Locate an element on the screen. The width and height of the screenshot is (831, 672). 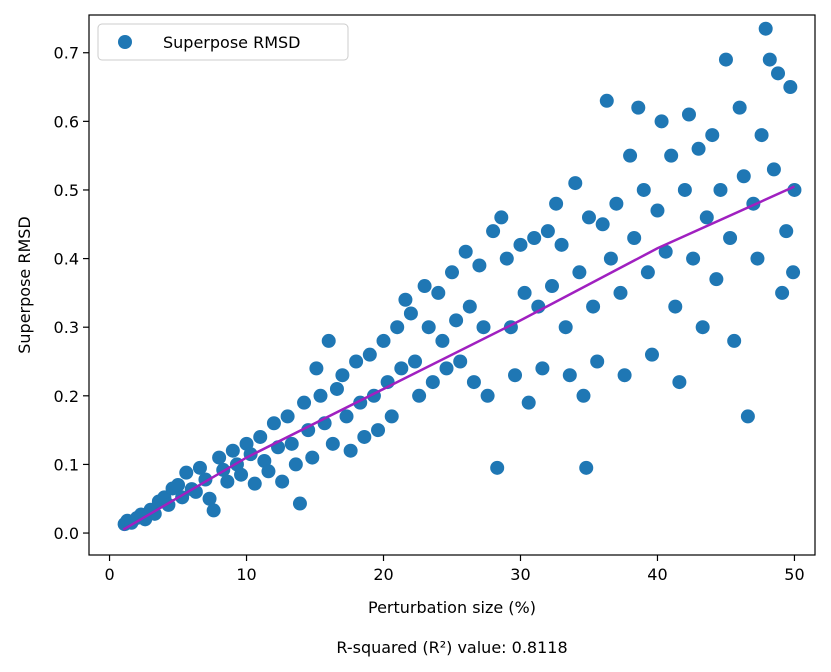
y-tick-label: 0.6 is located at coordinates (66, 121).